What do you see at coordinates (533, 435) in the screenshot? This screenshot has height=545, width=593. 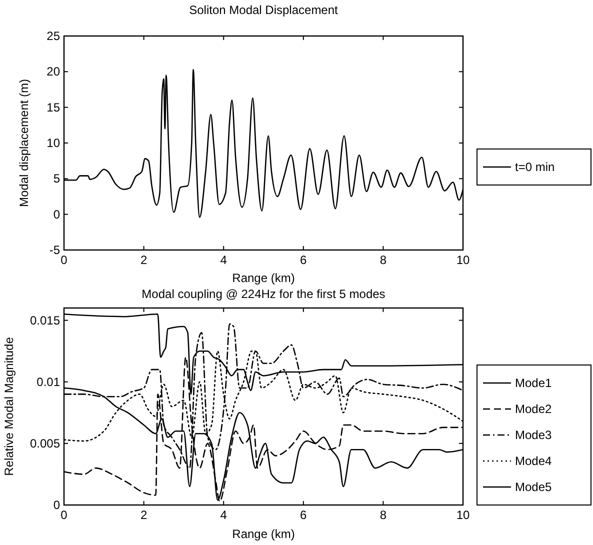 I see `legend-label: Mode3` at bounding box center [533, 435].